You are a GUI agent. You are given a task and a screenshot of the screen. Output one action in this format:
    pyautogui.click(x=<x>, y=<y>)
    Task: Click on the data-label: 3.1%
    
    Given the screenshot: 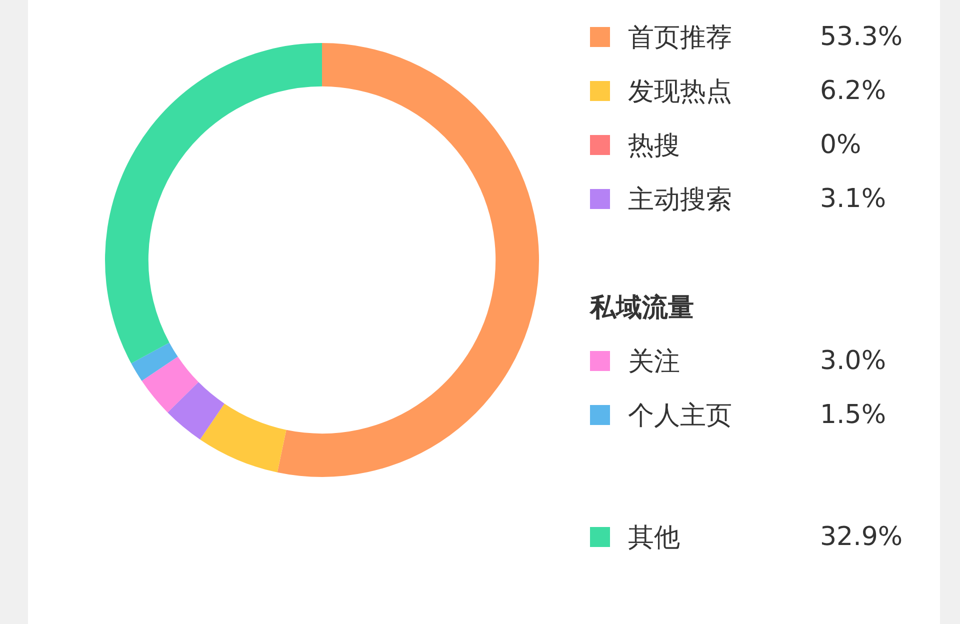 What is the action you would take?
    pyautogui.click(x=853, y=199)
    